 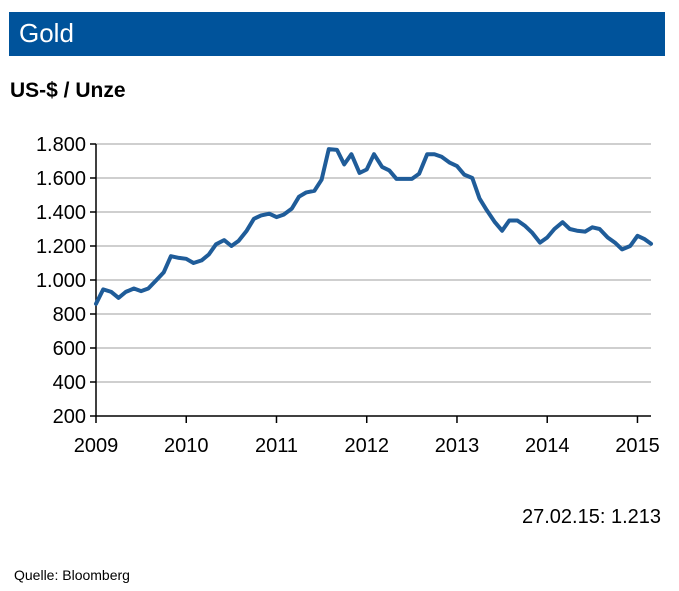 I want to click on y-tick-label: 400, so click(x=69, y=383).